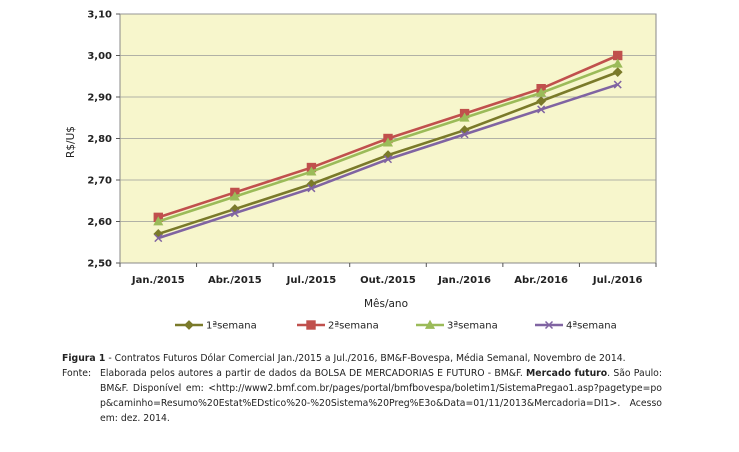 This screenshot has width=739, height=452. Describe the element at coordinates (353, 326) in the screenshot. I see `legend-label: 2ªsemana` at that location.